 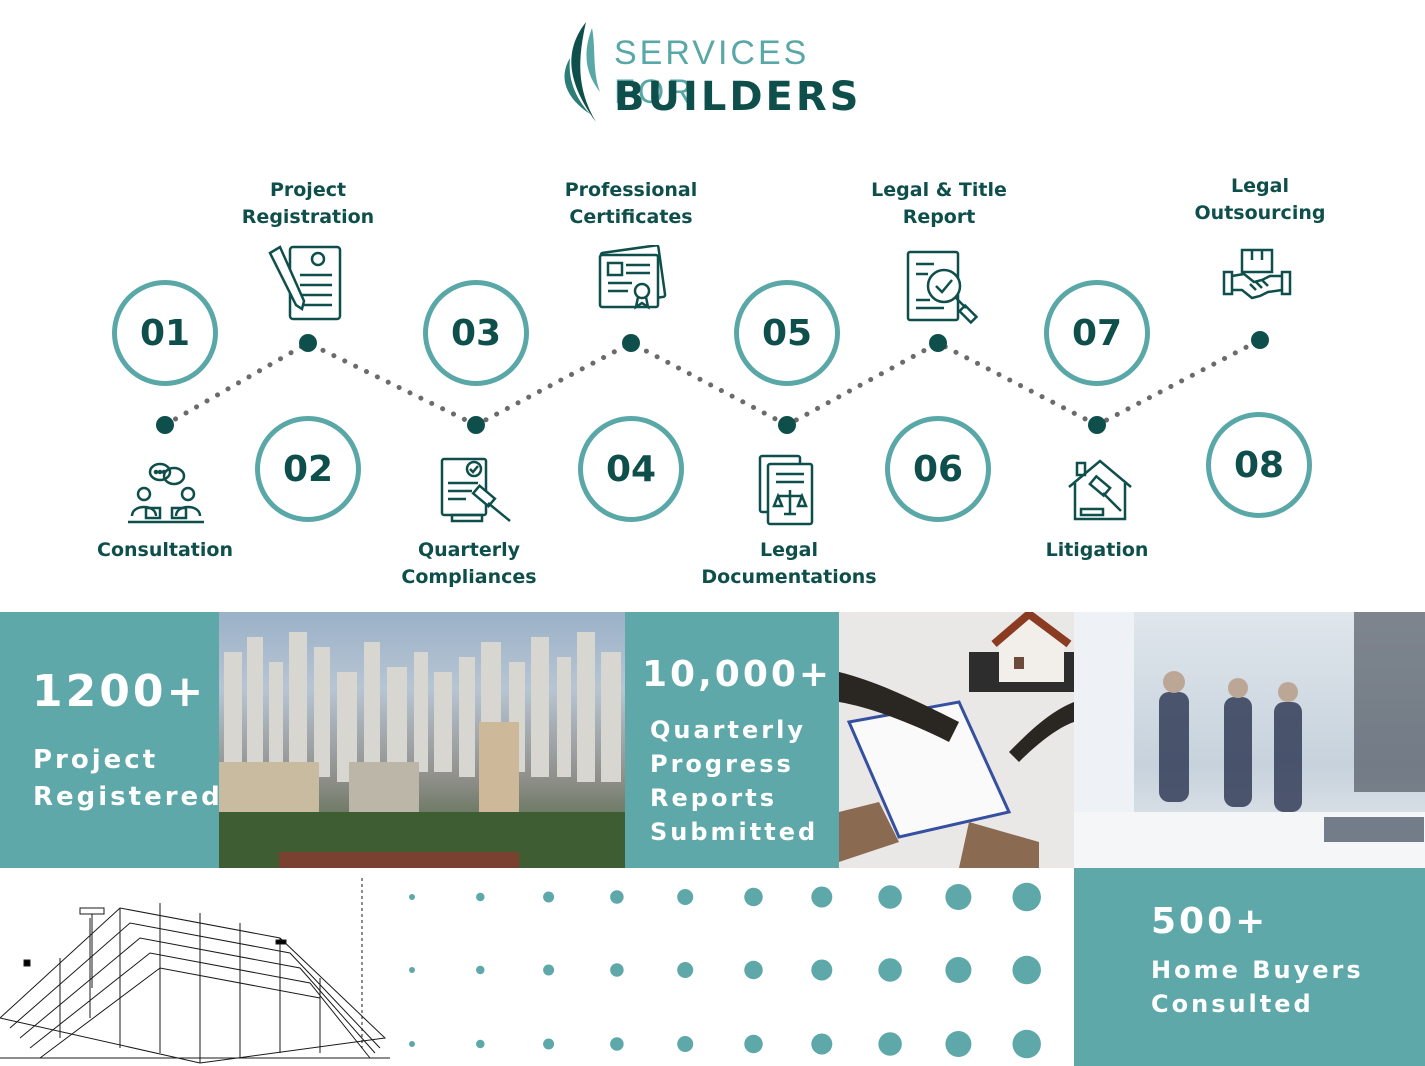 What do you see at coordinates (128, 778) in the screenshot?
I see `stat-projects-desc: Project Registered` at bounding box center [128, 778].